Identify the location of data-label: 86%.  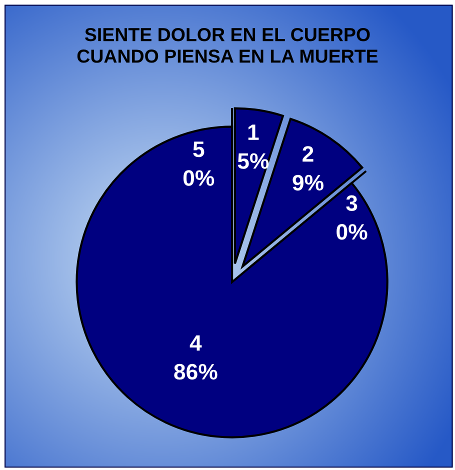
(196, 372).